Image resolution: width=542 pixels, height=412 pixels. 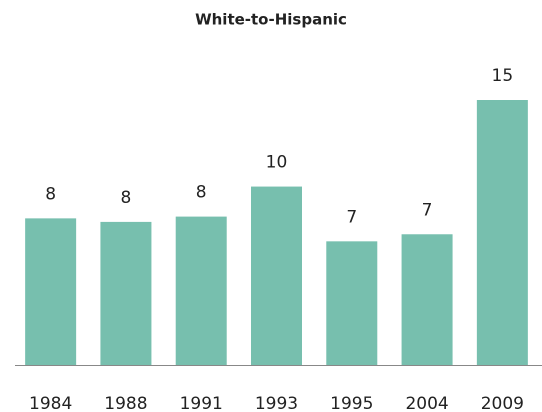 I want to click on x-tick-label: 2009, so click(x=502, y=403).